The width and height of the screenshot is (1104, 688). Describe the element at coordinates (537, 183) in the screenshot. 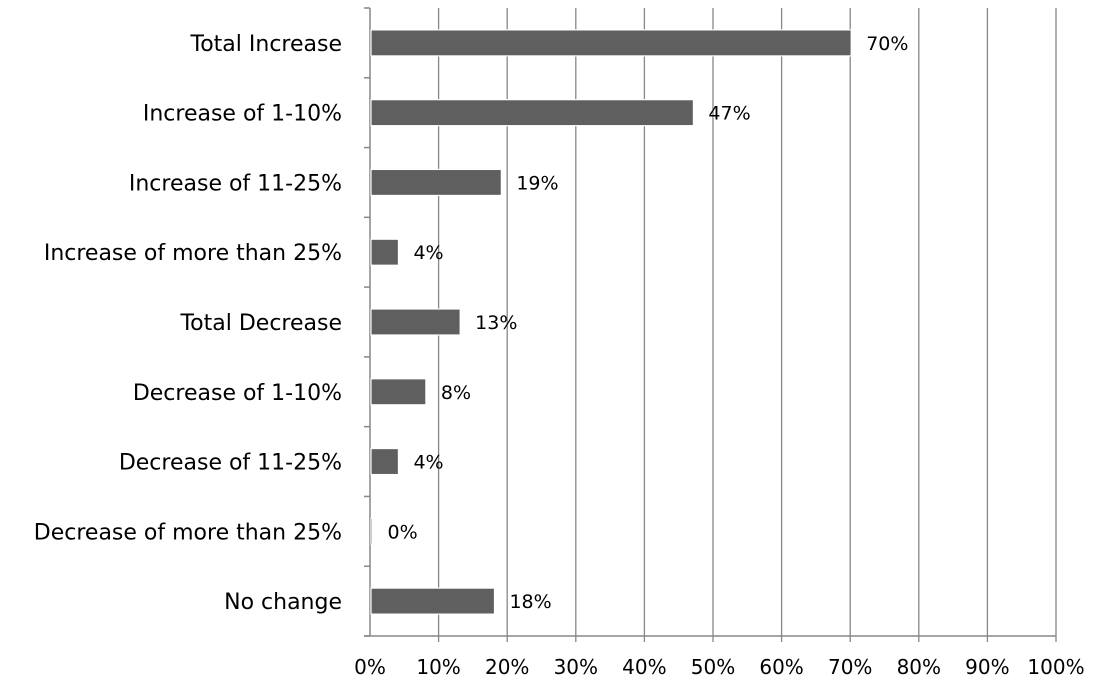

I see `data-label: 19%` at that location.